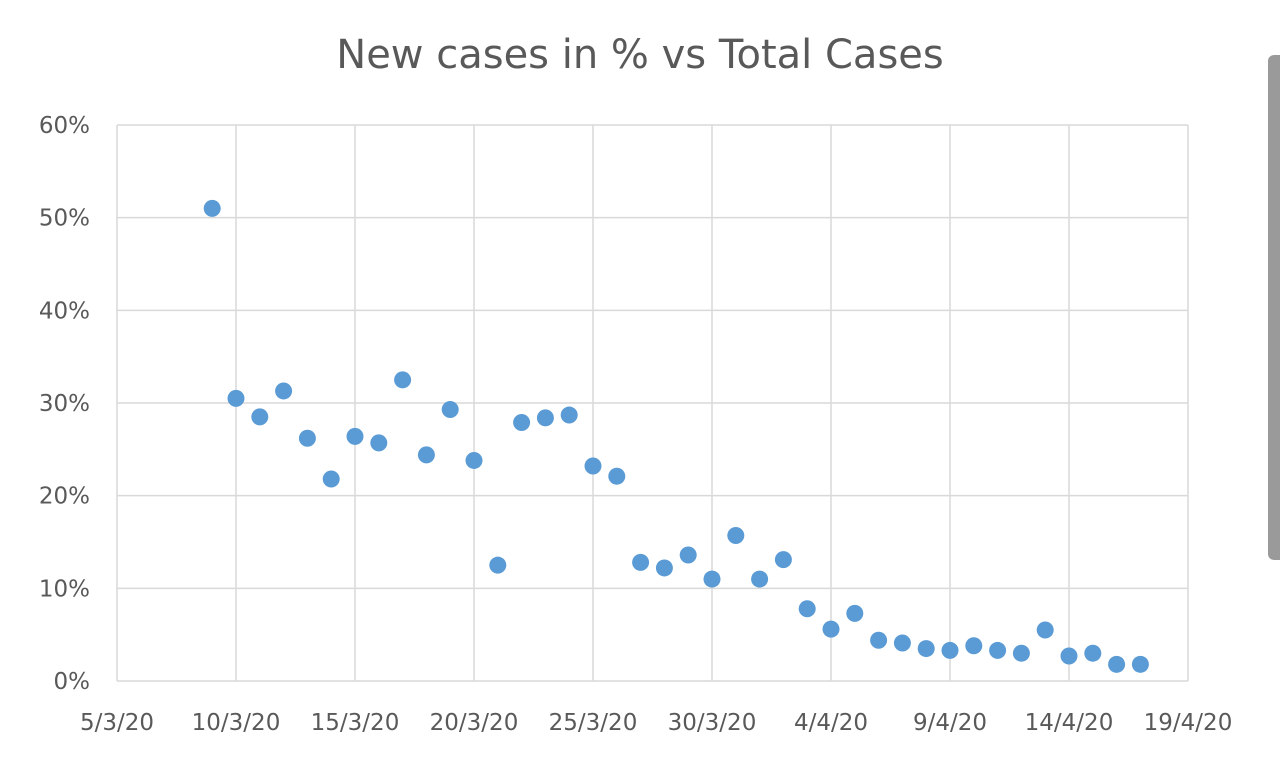  What do you see at coordinates (64, 497) in the screenshot?
I see `y-tick-label: 20%` at bounding box center [64, 497].